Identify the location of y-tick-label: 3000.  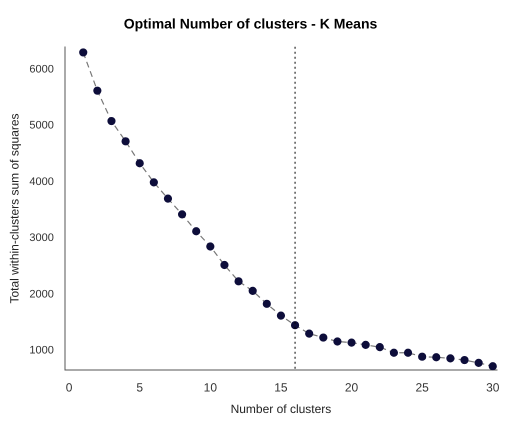
(41, 238).